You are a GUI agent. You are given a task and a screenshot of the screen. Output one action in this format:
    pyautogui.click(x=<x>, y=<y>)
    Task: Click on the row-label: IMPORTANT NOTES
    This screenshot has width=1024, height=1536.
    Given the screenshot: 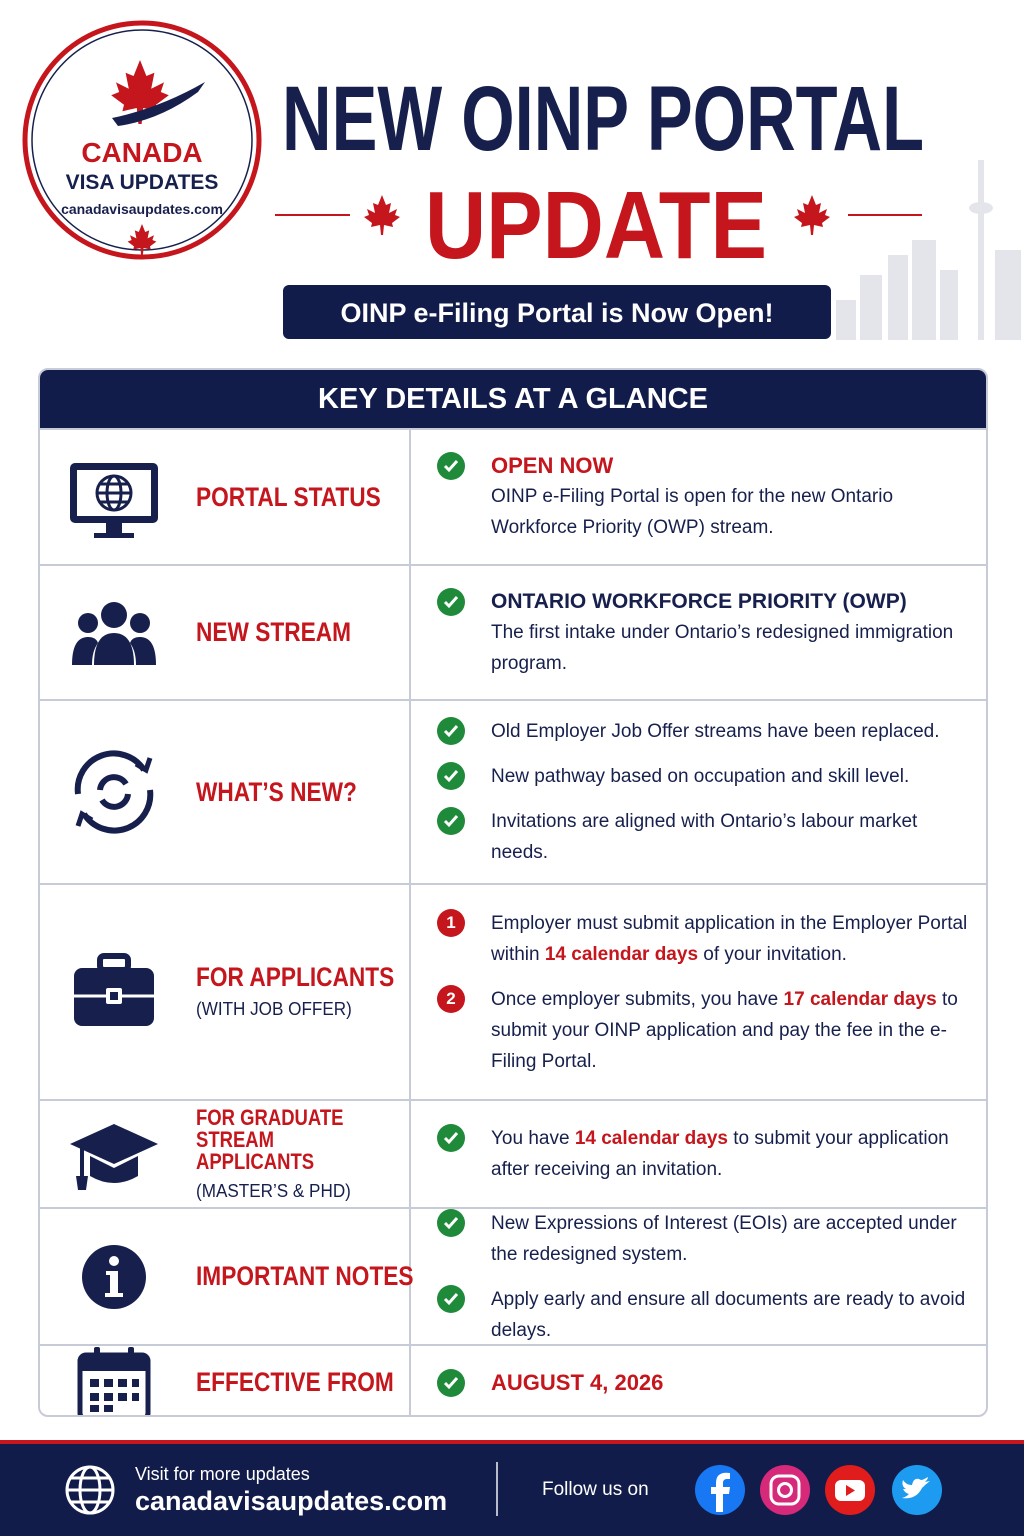 What is the action you would take?
    pyautogui.click(x=316, y=1276)
    